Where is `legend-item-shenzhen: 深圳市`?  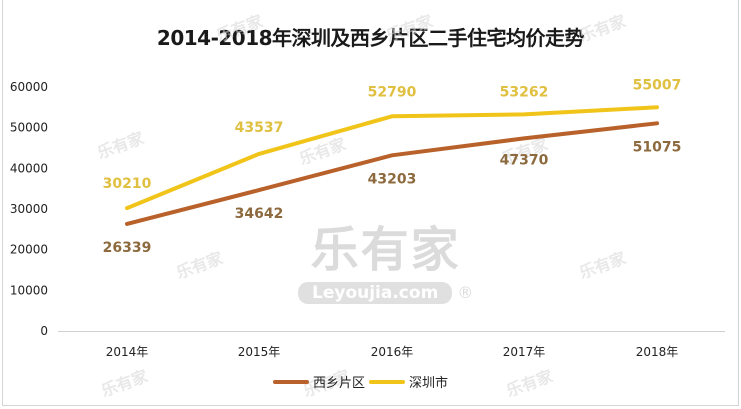
legend-item-shenzhen: 深圳市 is located at coordinates (408, 381).